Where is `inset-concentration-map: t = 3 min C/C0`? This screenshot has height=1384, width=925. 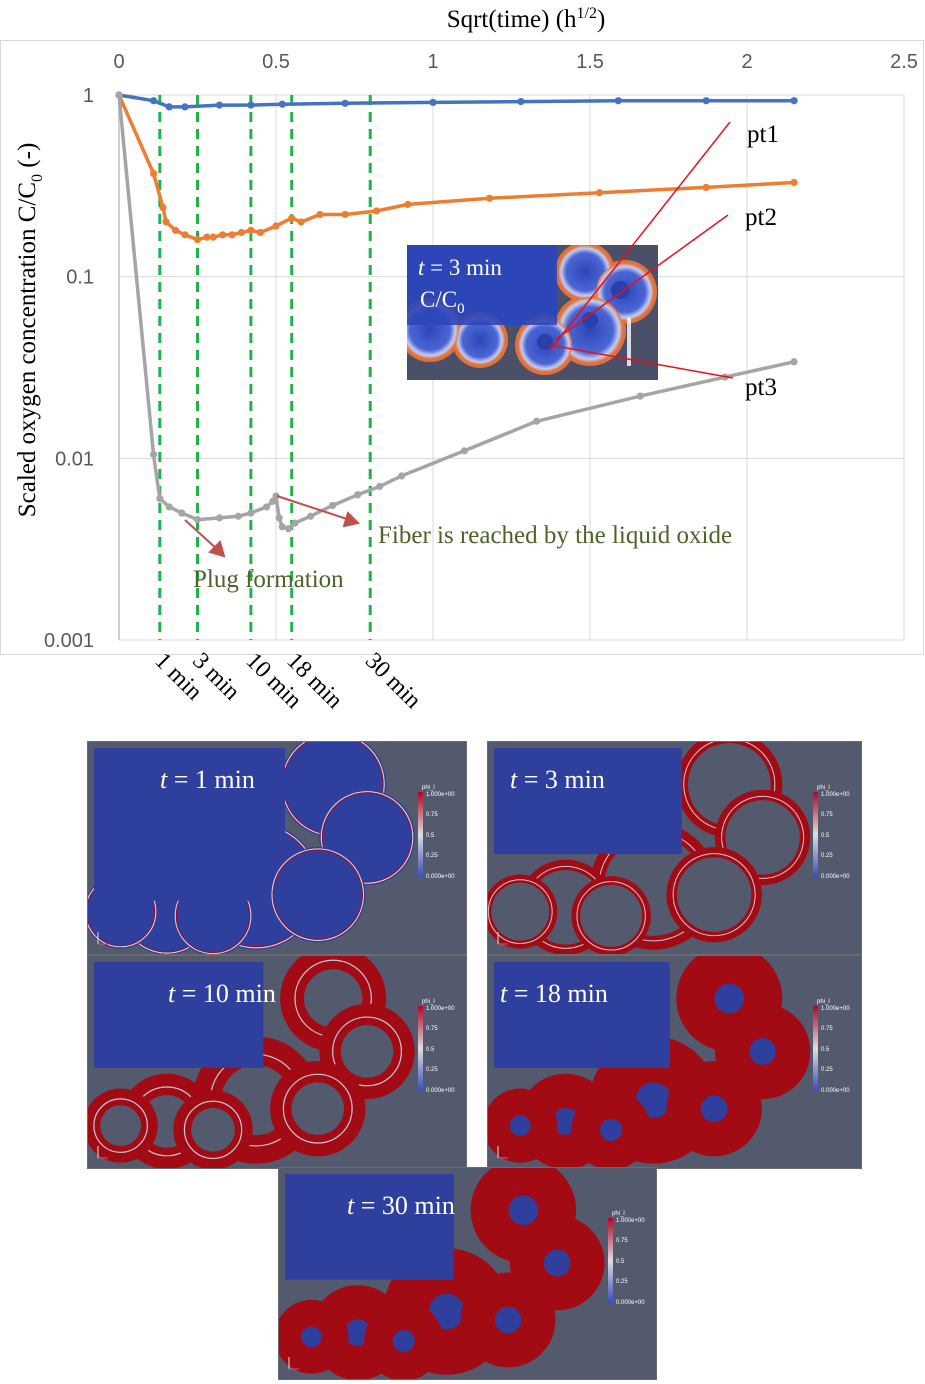
inset-concentration-map: t = 3 min C/C0 is located at coordinates (532, 312).